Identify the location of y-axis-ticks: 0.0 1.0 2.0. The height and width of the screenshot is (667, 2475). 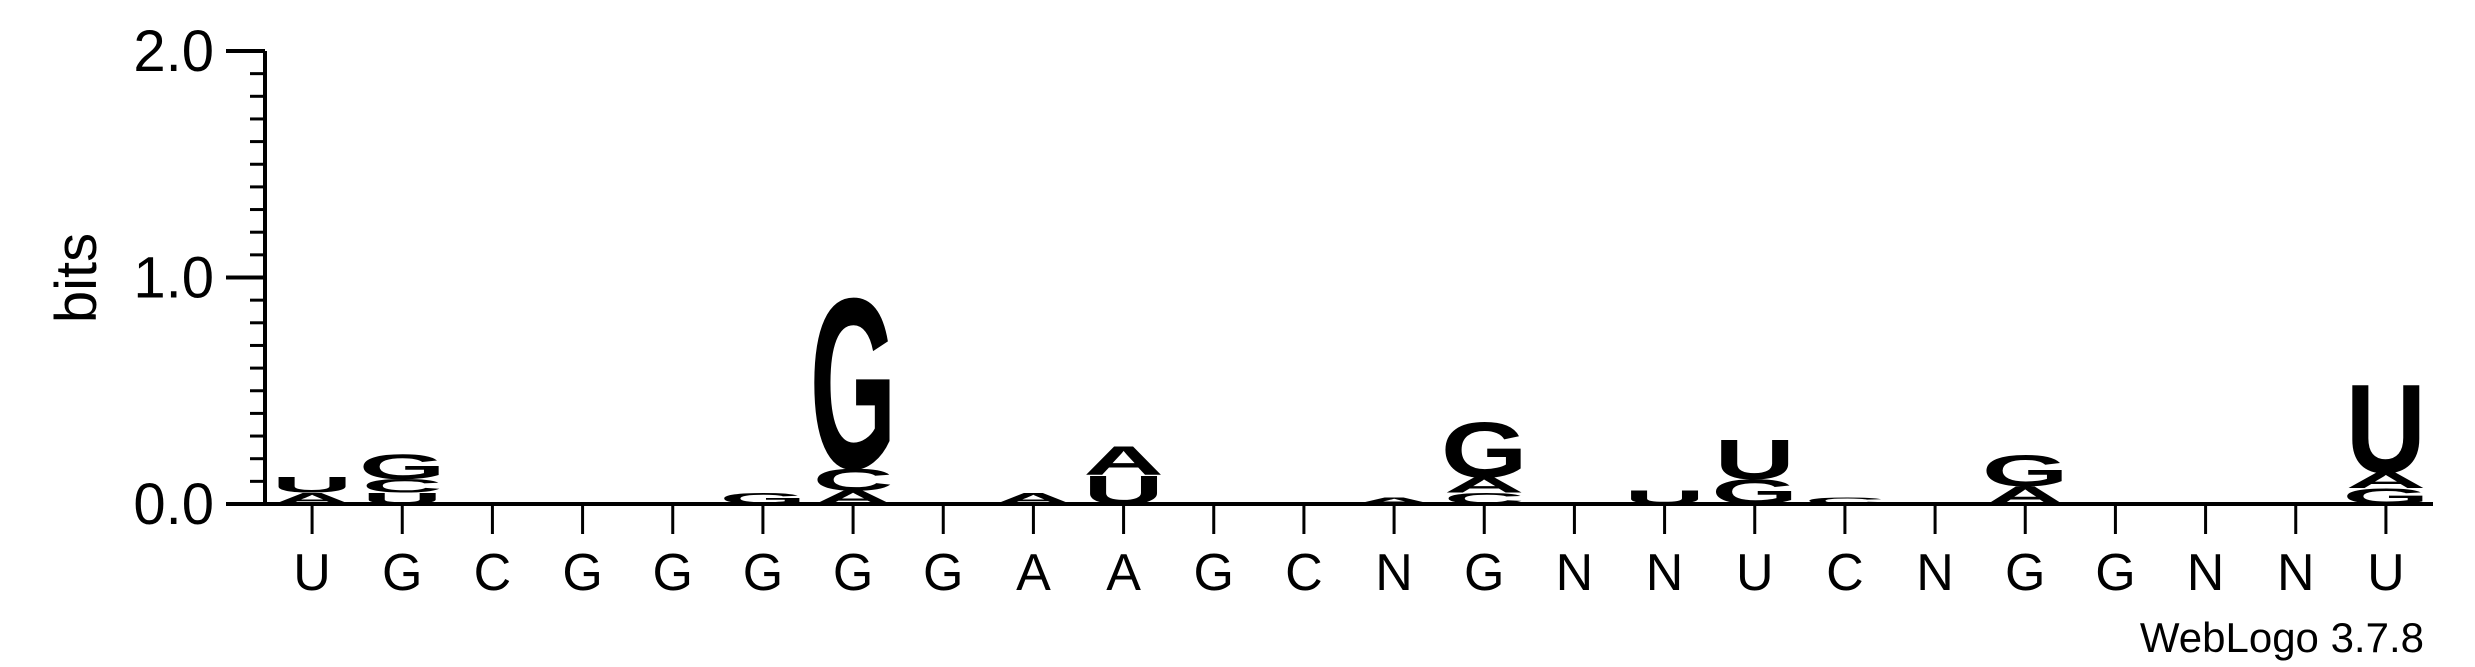
(199, 278).